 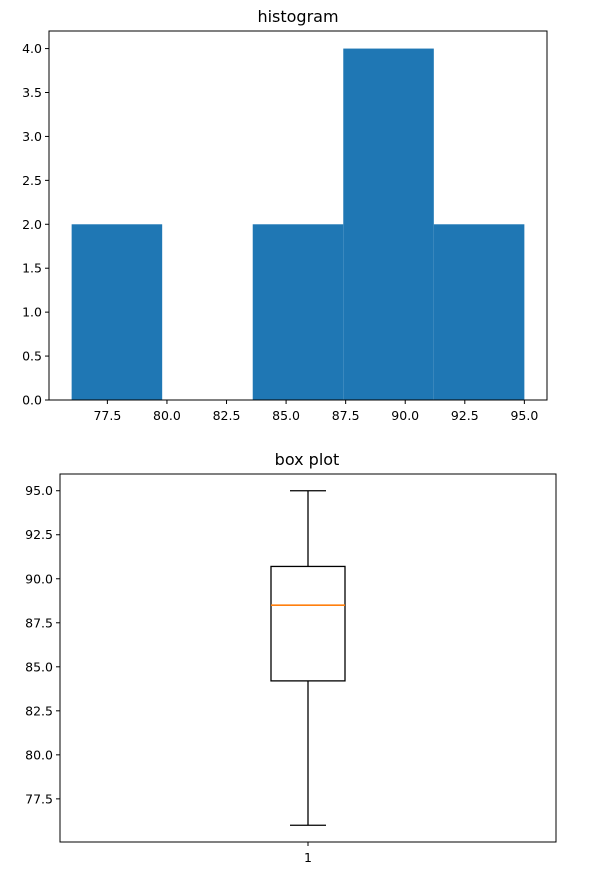 What do you see at coordinates (39, 622) in the screenshot?
I see `box-plot-y-tick-label: 87.5` at bounding box center [39, 622].